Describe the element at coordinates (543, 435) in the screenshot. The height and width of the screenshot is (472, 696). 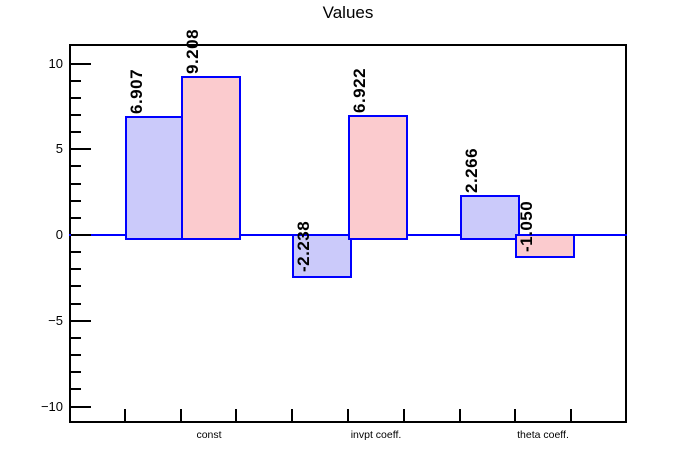
I see `x-tick-label: theta coeff.` at that location.